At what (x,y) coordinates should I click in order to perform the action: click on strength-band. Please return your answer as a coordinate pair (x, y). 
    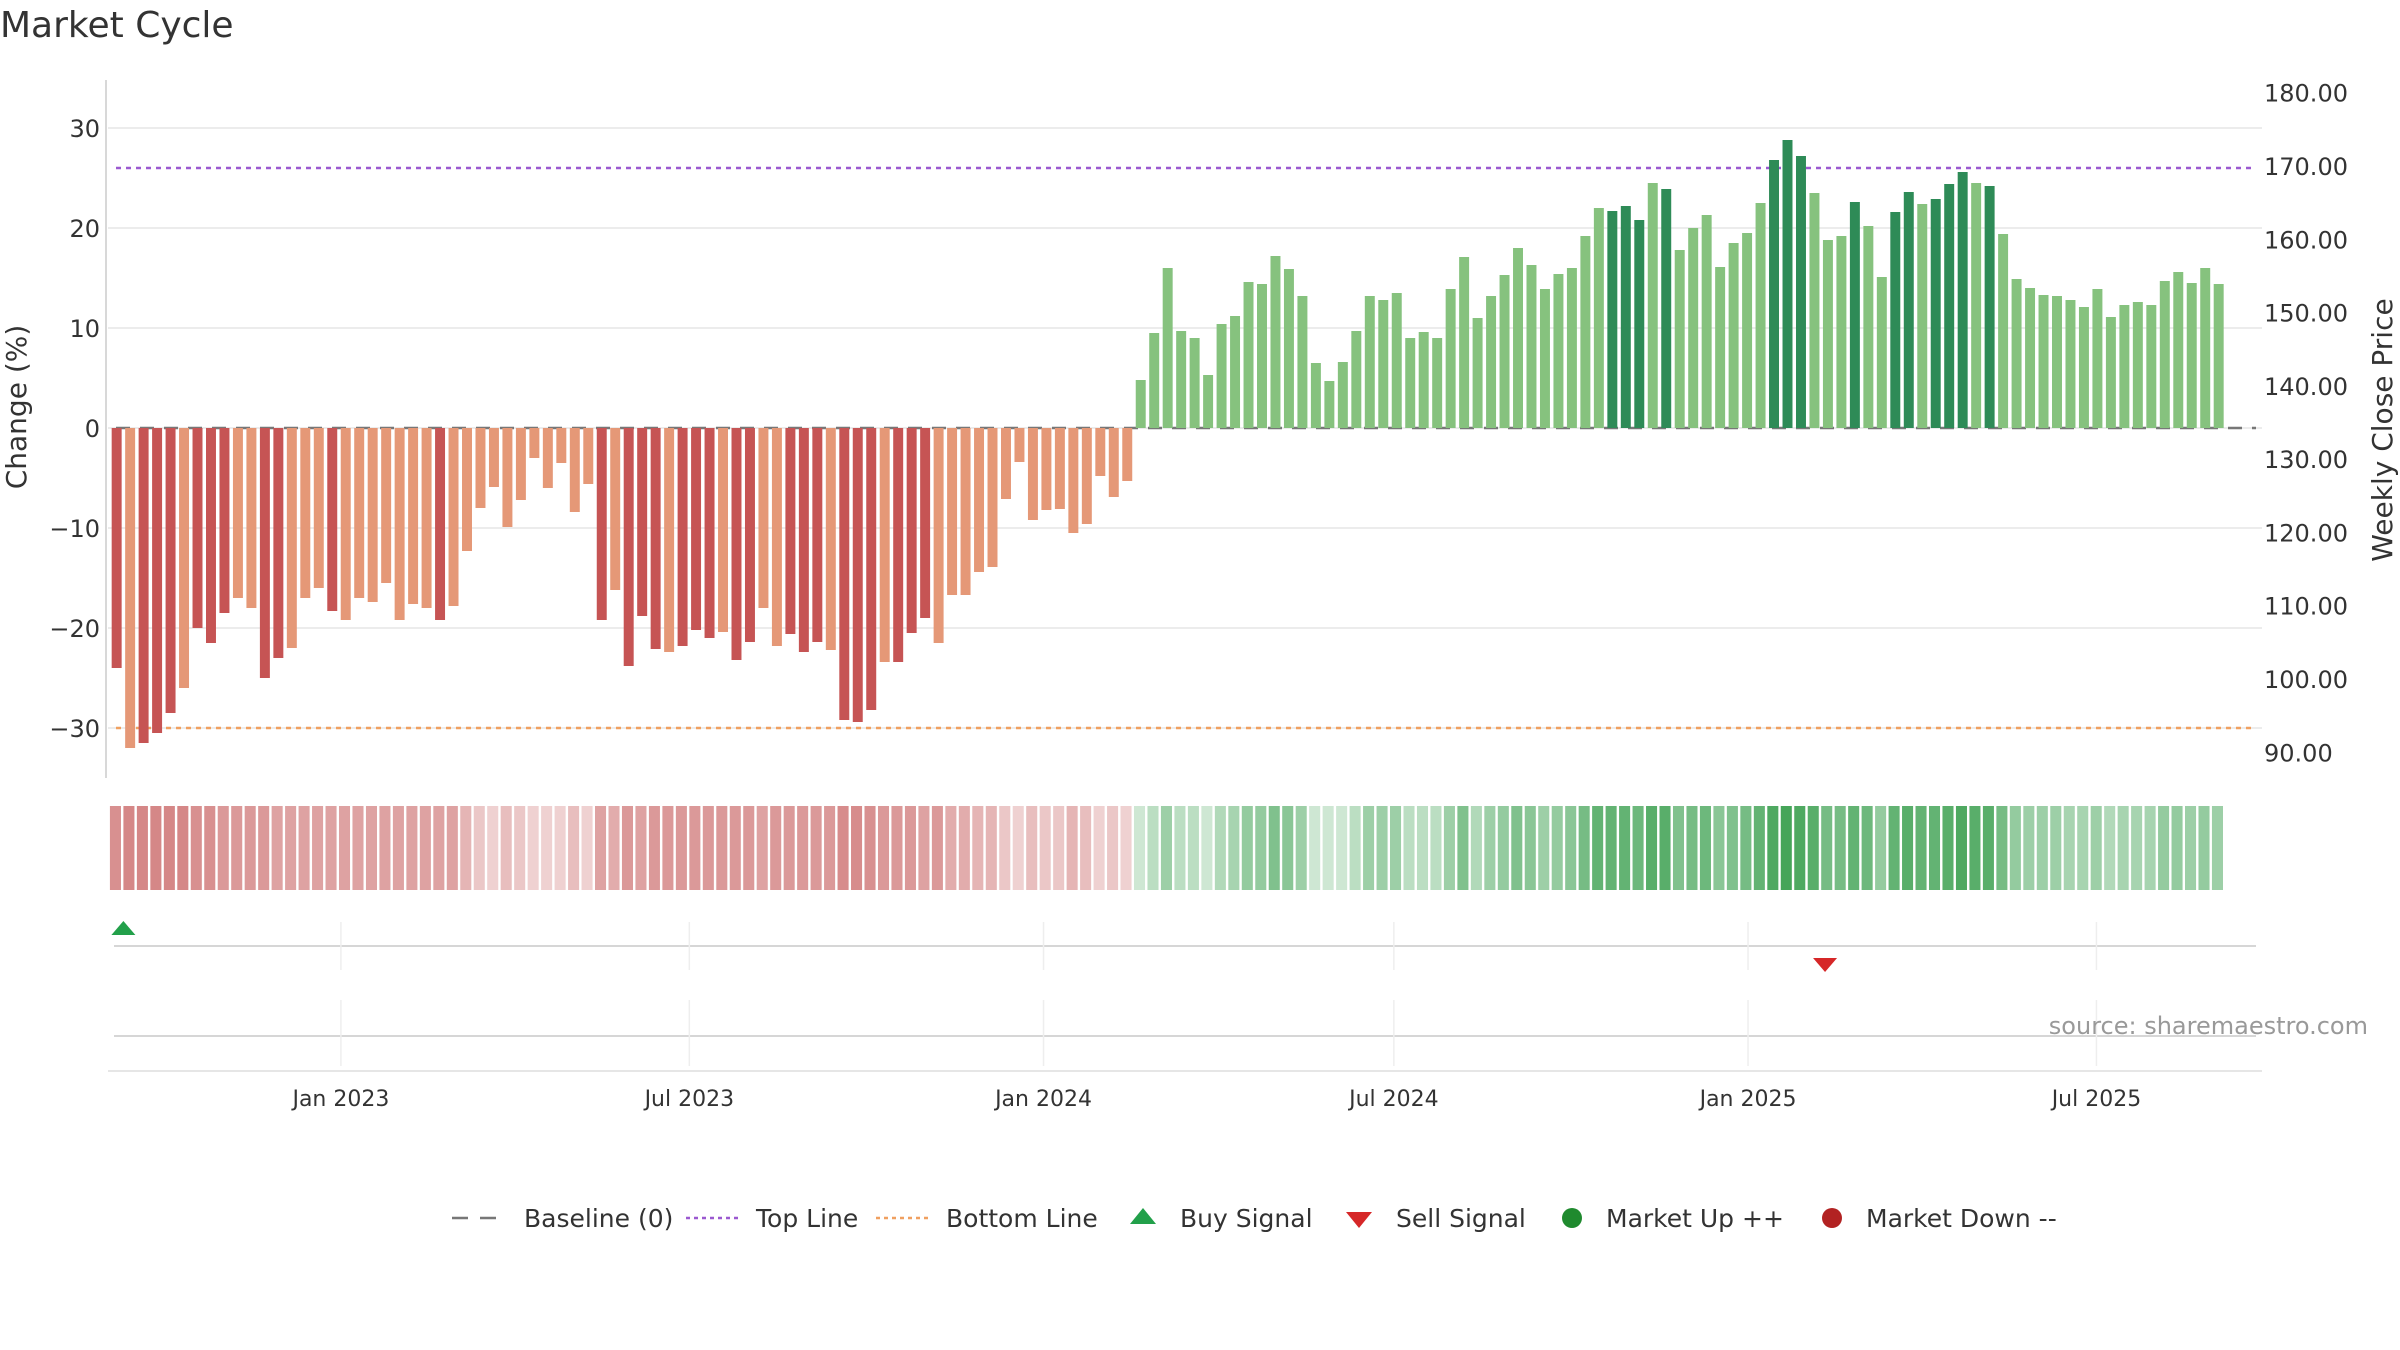
    Looking at the image, I should click on (1166, 848).